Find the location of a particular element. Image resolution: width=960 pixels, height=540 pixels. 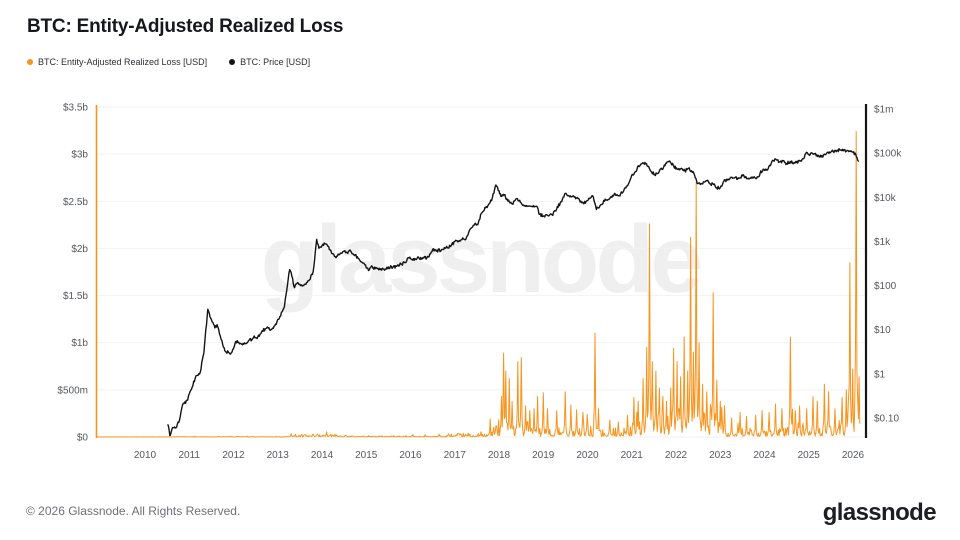

x-tick-label: 2025 is located at coordinates (809, 455).